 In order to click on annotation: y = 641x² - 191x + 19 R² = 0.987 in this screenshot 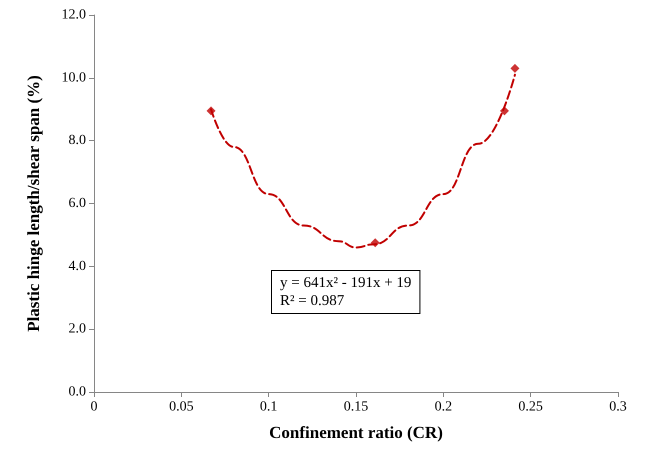, I will do `click(346, 292)`.